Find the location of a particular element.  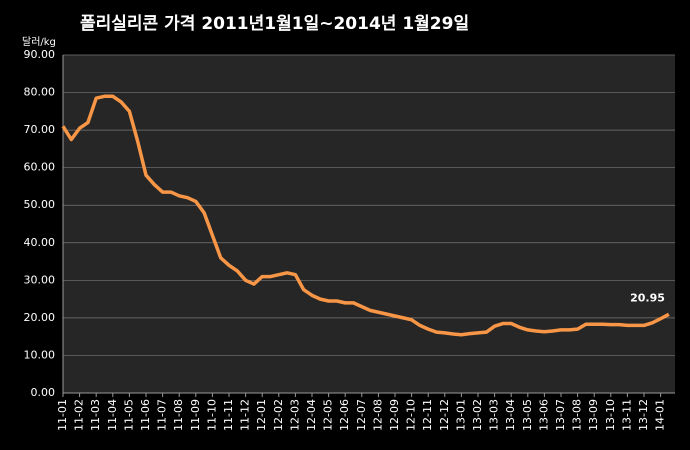

x-tick-label: 12-10 is located at coordinates (411, 415).